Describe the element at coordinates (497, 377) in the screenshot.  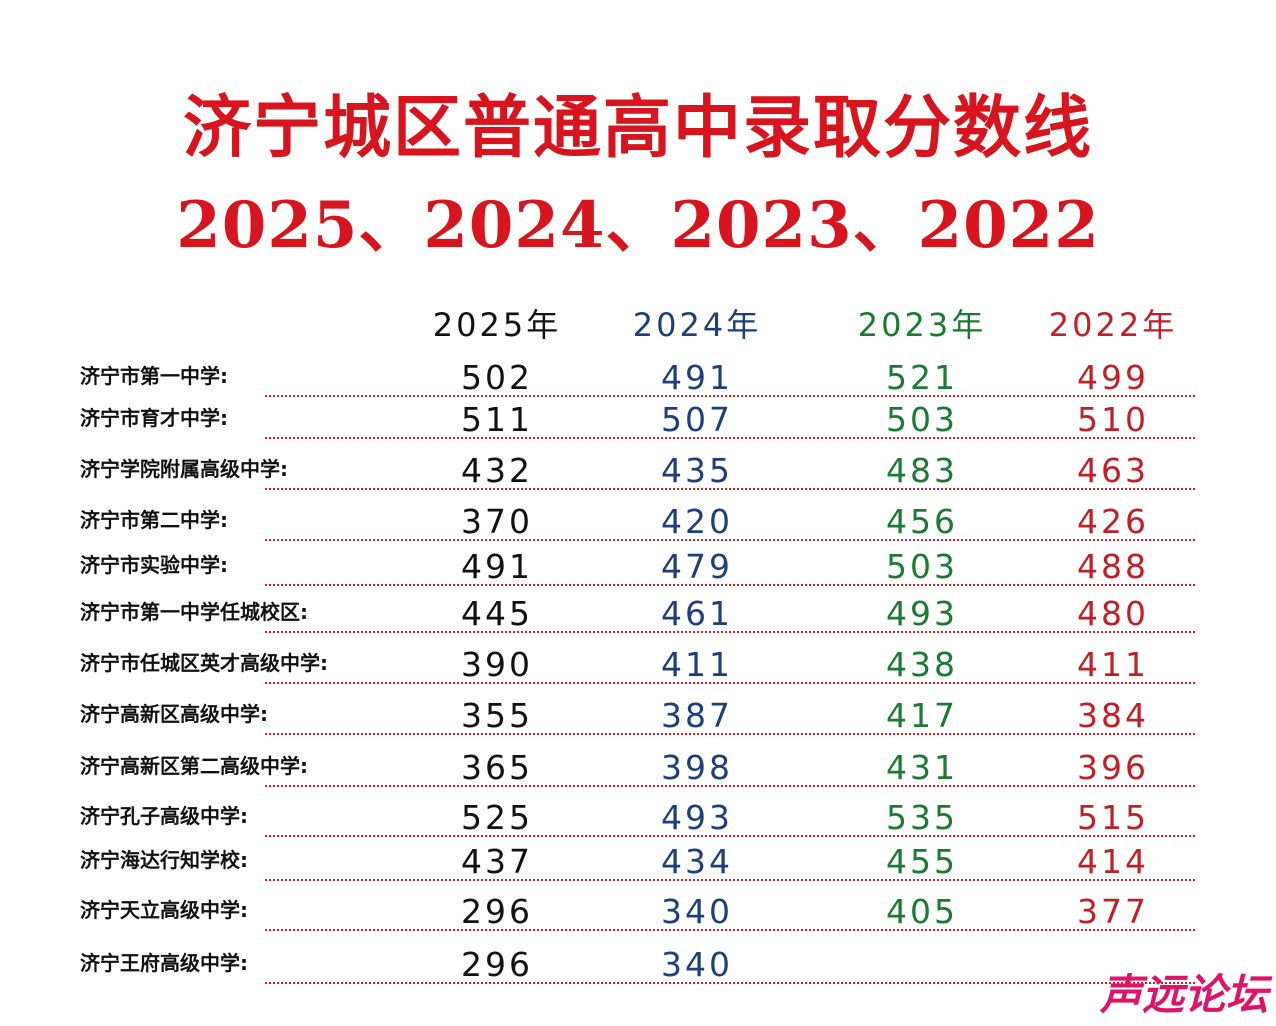
I see `score: 502` at that location.